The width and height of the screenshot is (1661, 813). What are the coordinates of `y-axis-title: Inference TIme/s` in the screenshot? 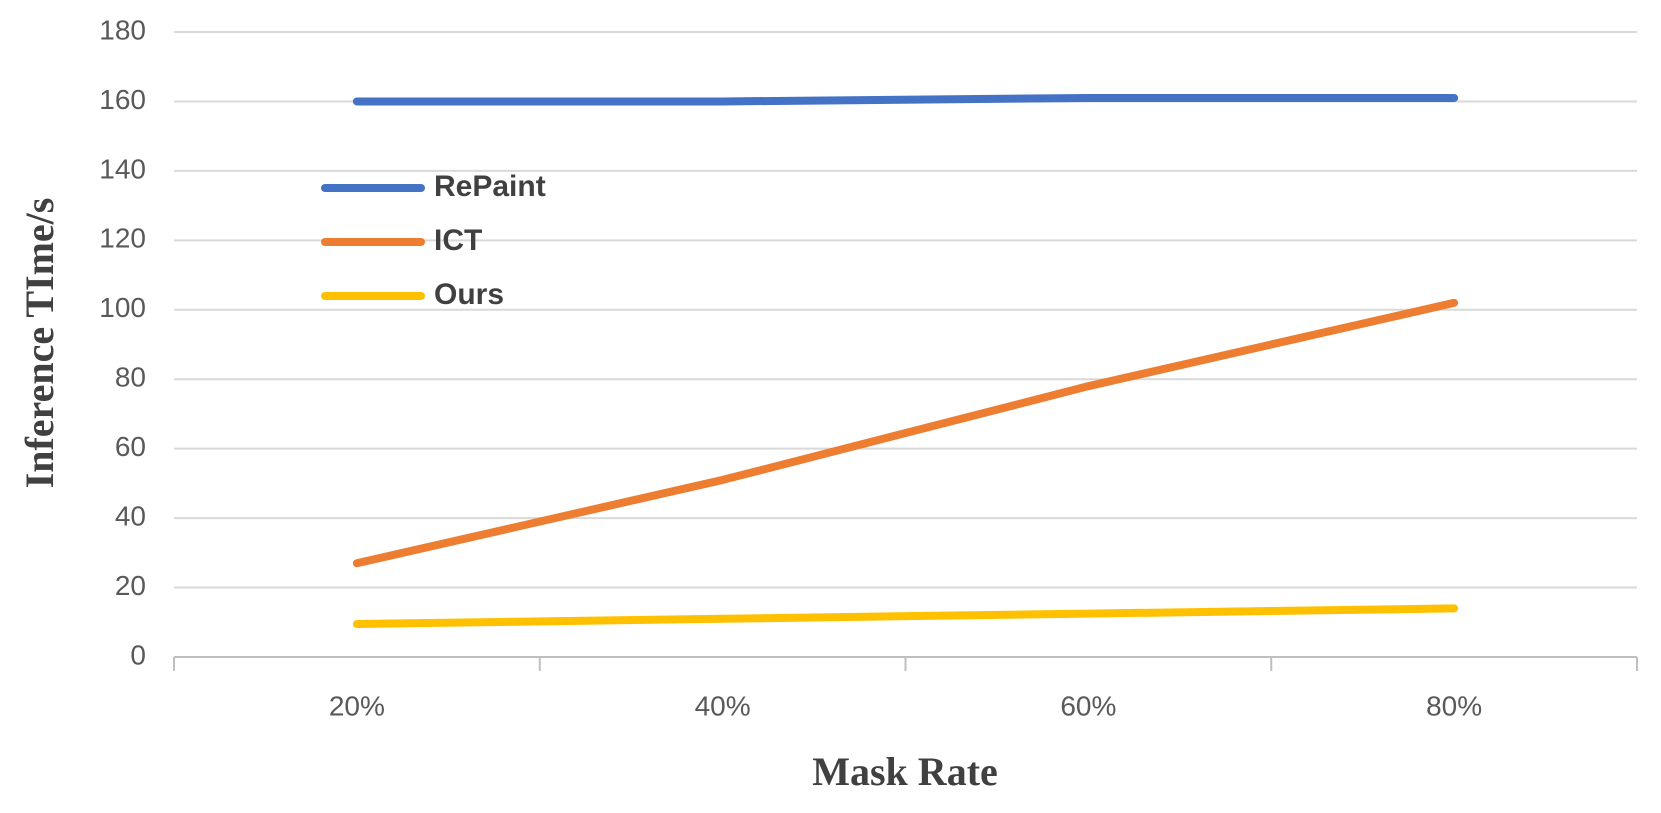 It's located at (39, 343).